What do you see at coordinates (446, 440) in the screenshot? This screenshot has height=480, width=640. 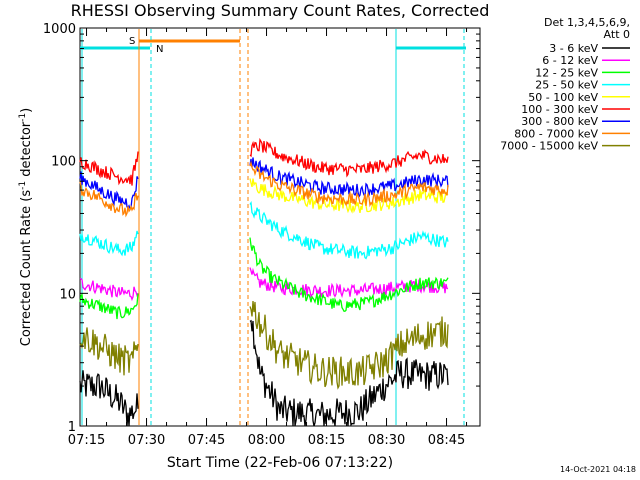 I see `x-tick-label: 08:45` at bounding box center [446, 440].